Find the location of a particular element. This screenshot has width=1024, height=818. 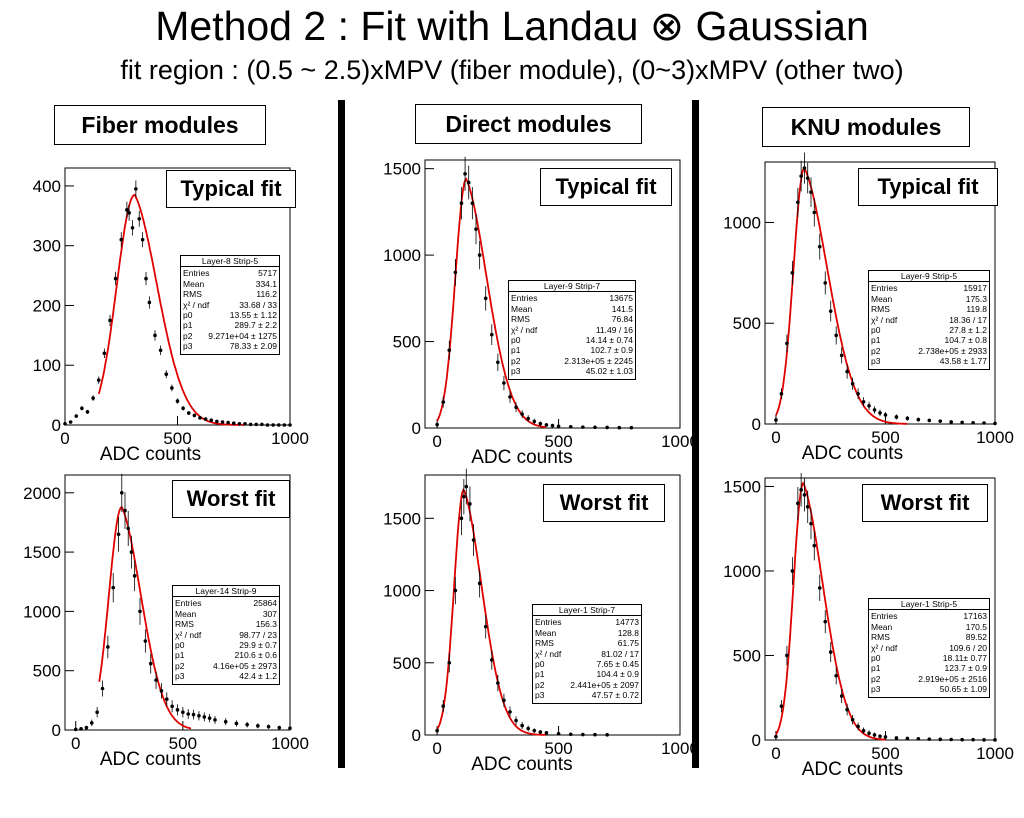

x-tick-label: 0 is located at coordinates (64, 438).